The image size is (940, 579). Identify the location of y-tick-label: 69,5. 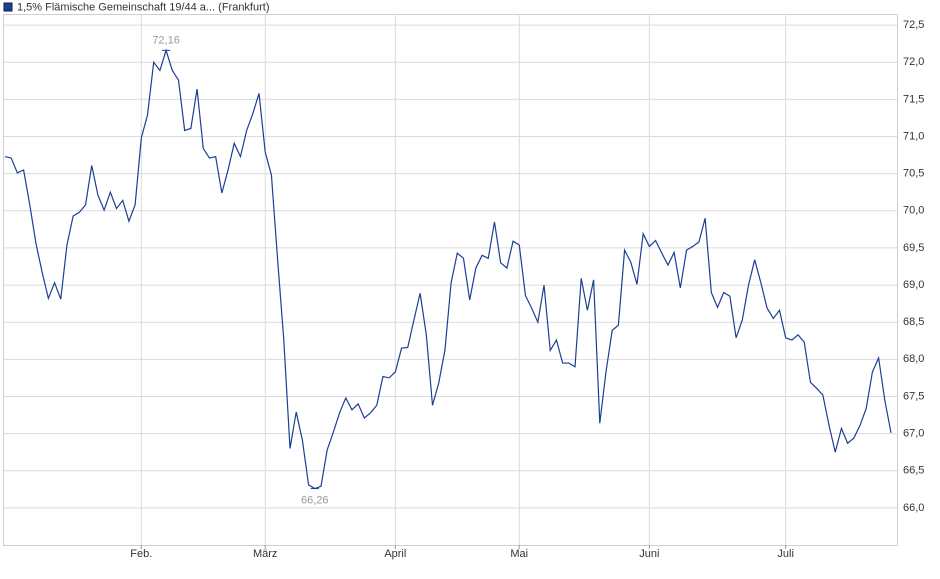
(913, 248).